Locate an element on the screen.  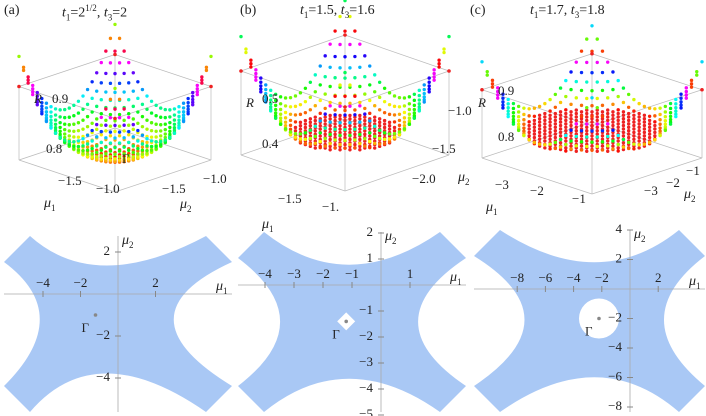
y-axis-label: μ2 is located at coordinates (186, 206).